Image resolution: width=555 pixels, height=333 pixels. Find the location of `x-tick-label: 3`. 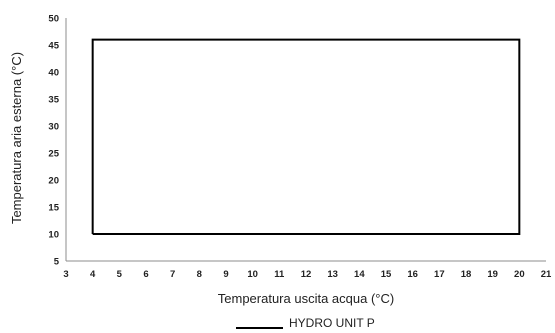

x-tick-label: 3 is located at coordinates (65, 274).